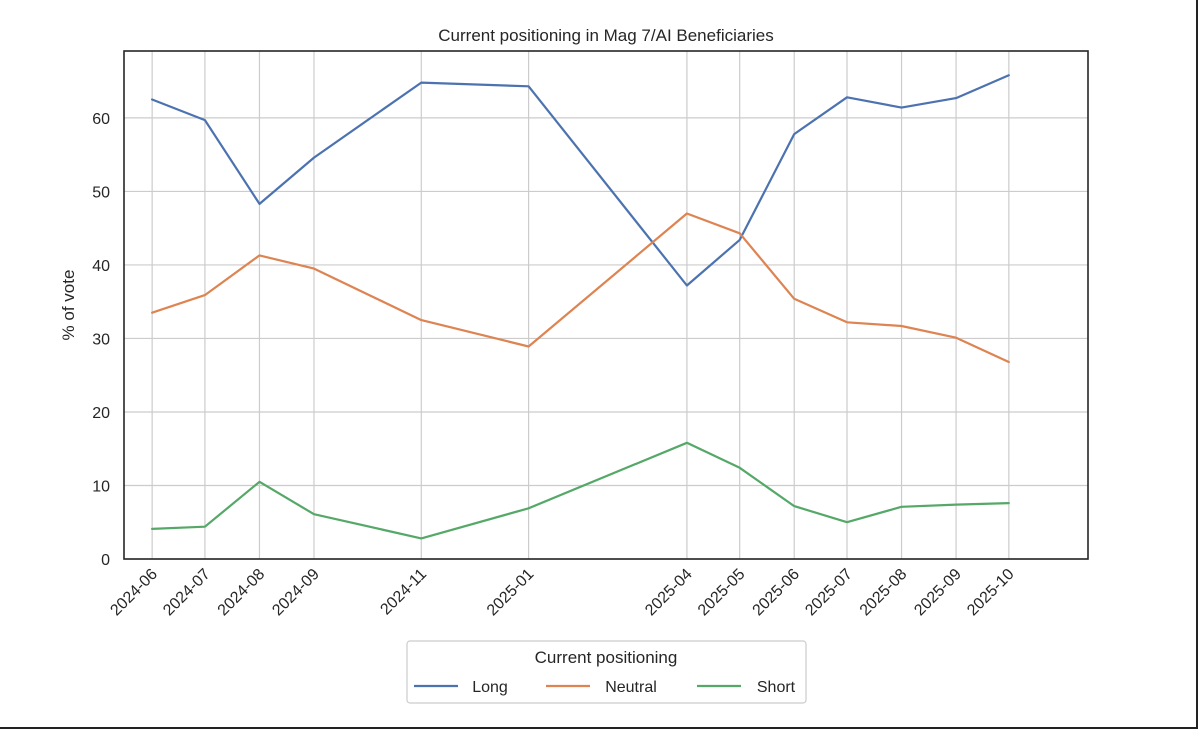 The width and height of the screenshot is (1200, 730). What do you see at coordinates (631, 687) in the screenshot?
I see `legend-label-neutral: Neutral` at bounding box center [631, 687].